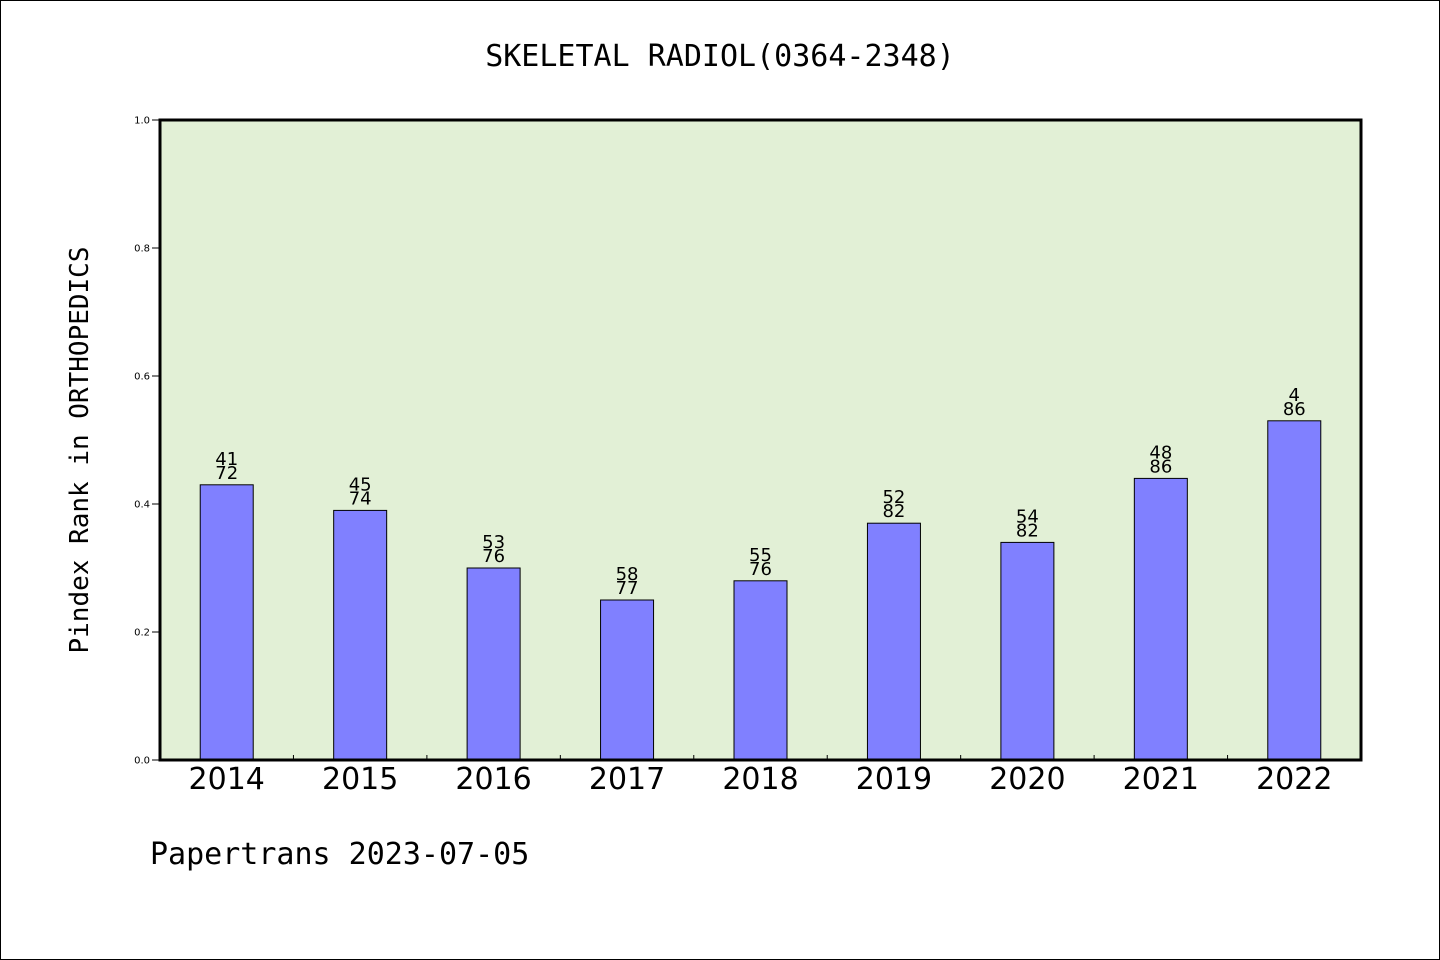 This screenshot has height=960, width=1440. What do you see at coordinates (1160, 619) in the screenshot?
I see `bar-2021` at bounding box center [1160, 619].